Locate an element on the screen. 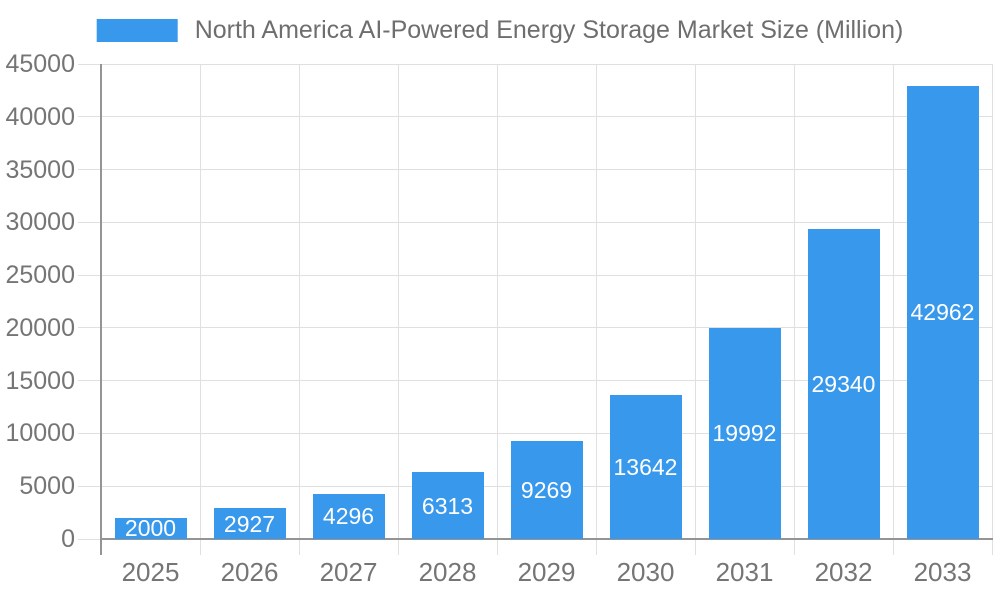  bar-2027 is located at coordinates (348, 516).